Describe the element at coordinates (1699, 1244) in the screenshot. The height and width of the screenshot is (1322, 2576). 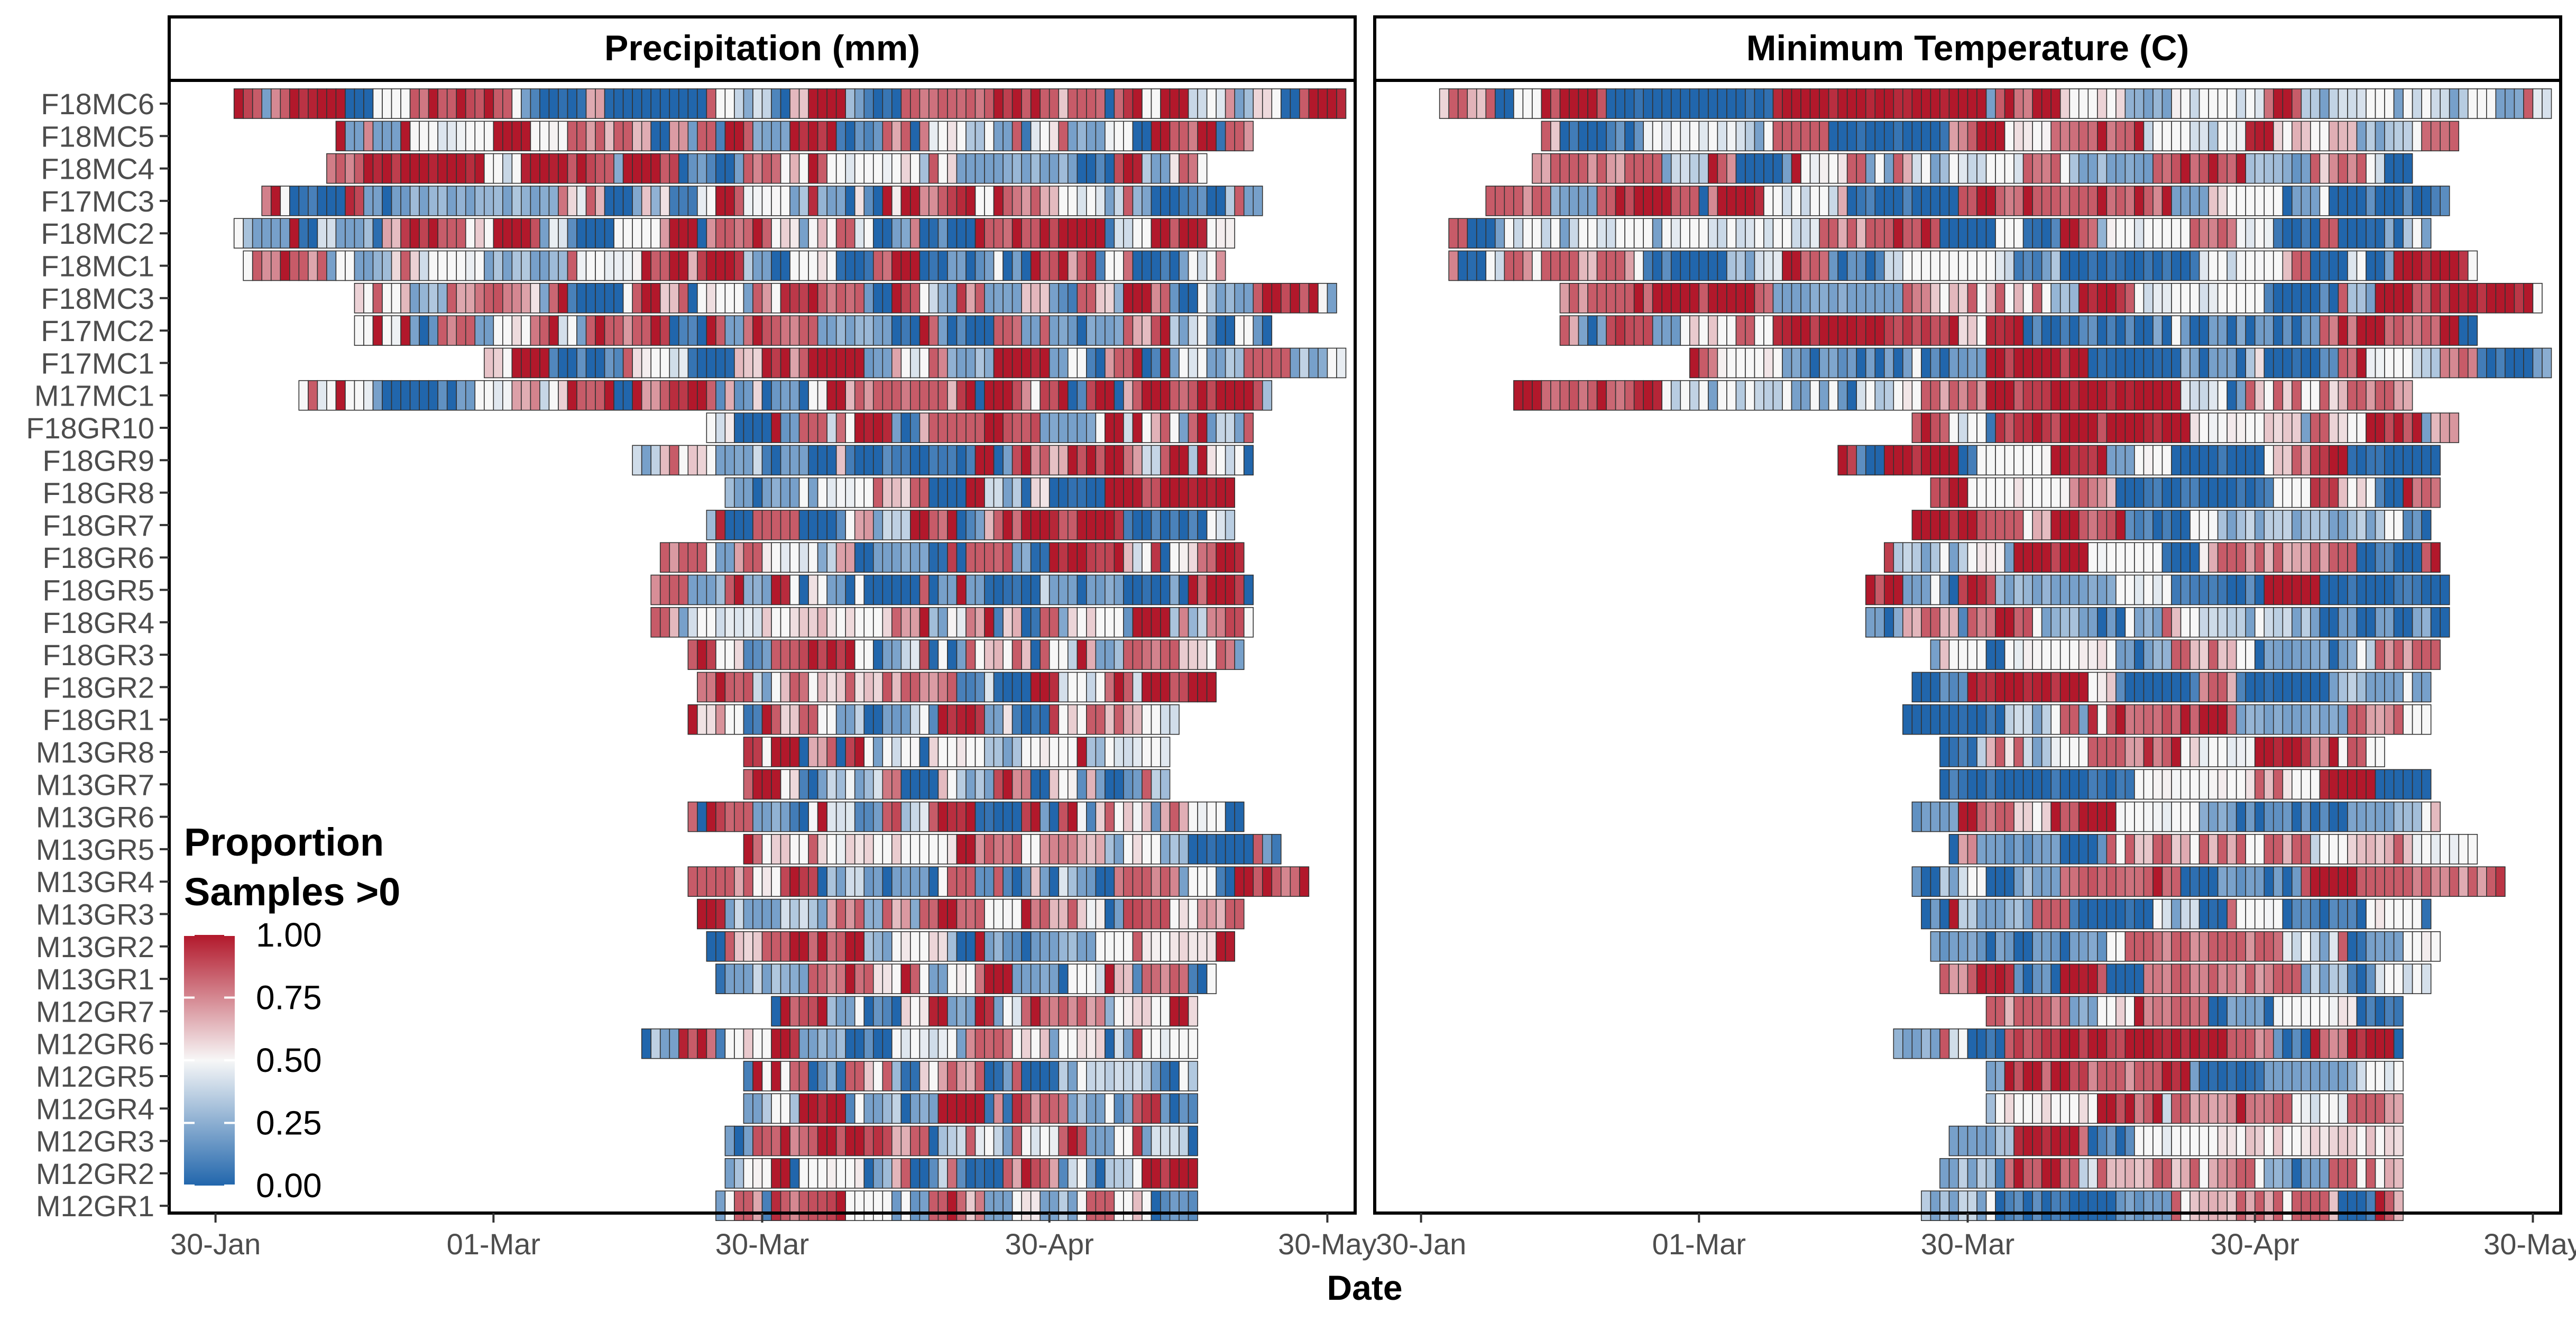
I see `x-tick-label: 01-Mar` at that location.